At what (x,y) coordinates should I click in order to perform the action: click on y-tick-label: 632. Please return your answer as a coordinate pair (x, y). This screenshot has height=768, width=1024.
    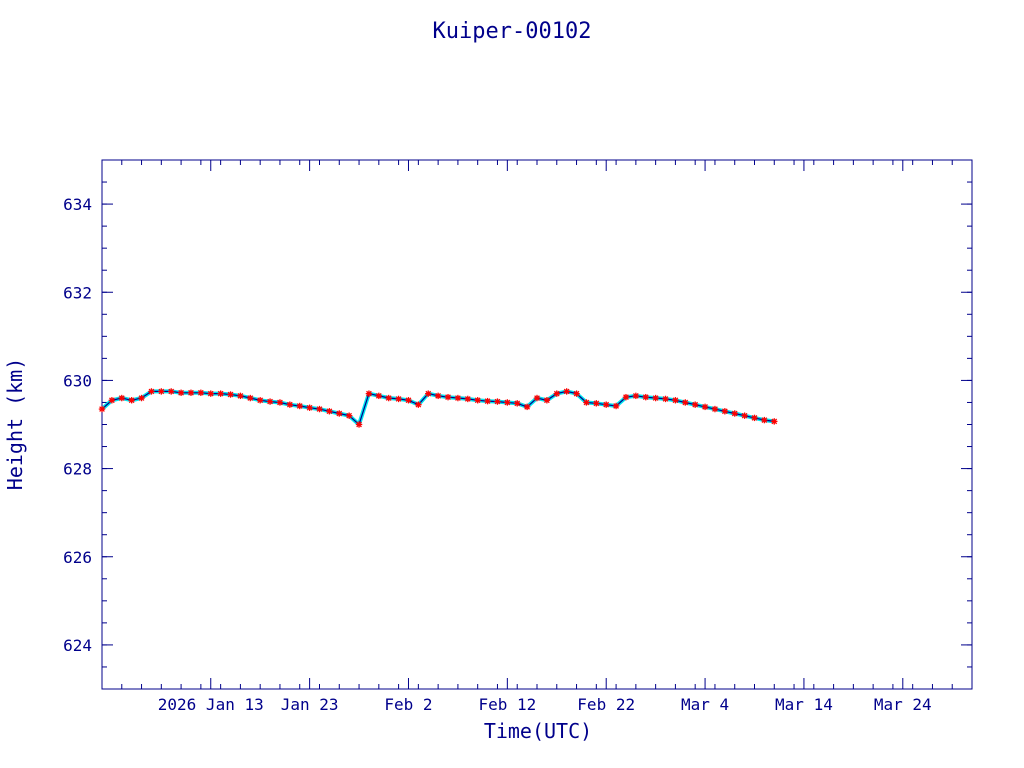
    Looking at the image, I should click on (77, 292).